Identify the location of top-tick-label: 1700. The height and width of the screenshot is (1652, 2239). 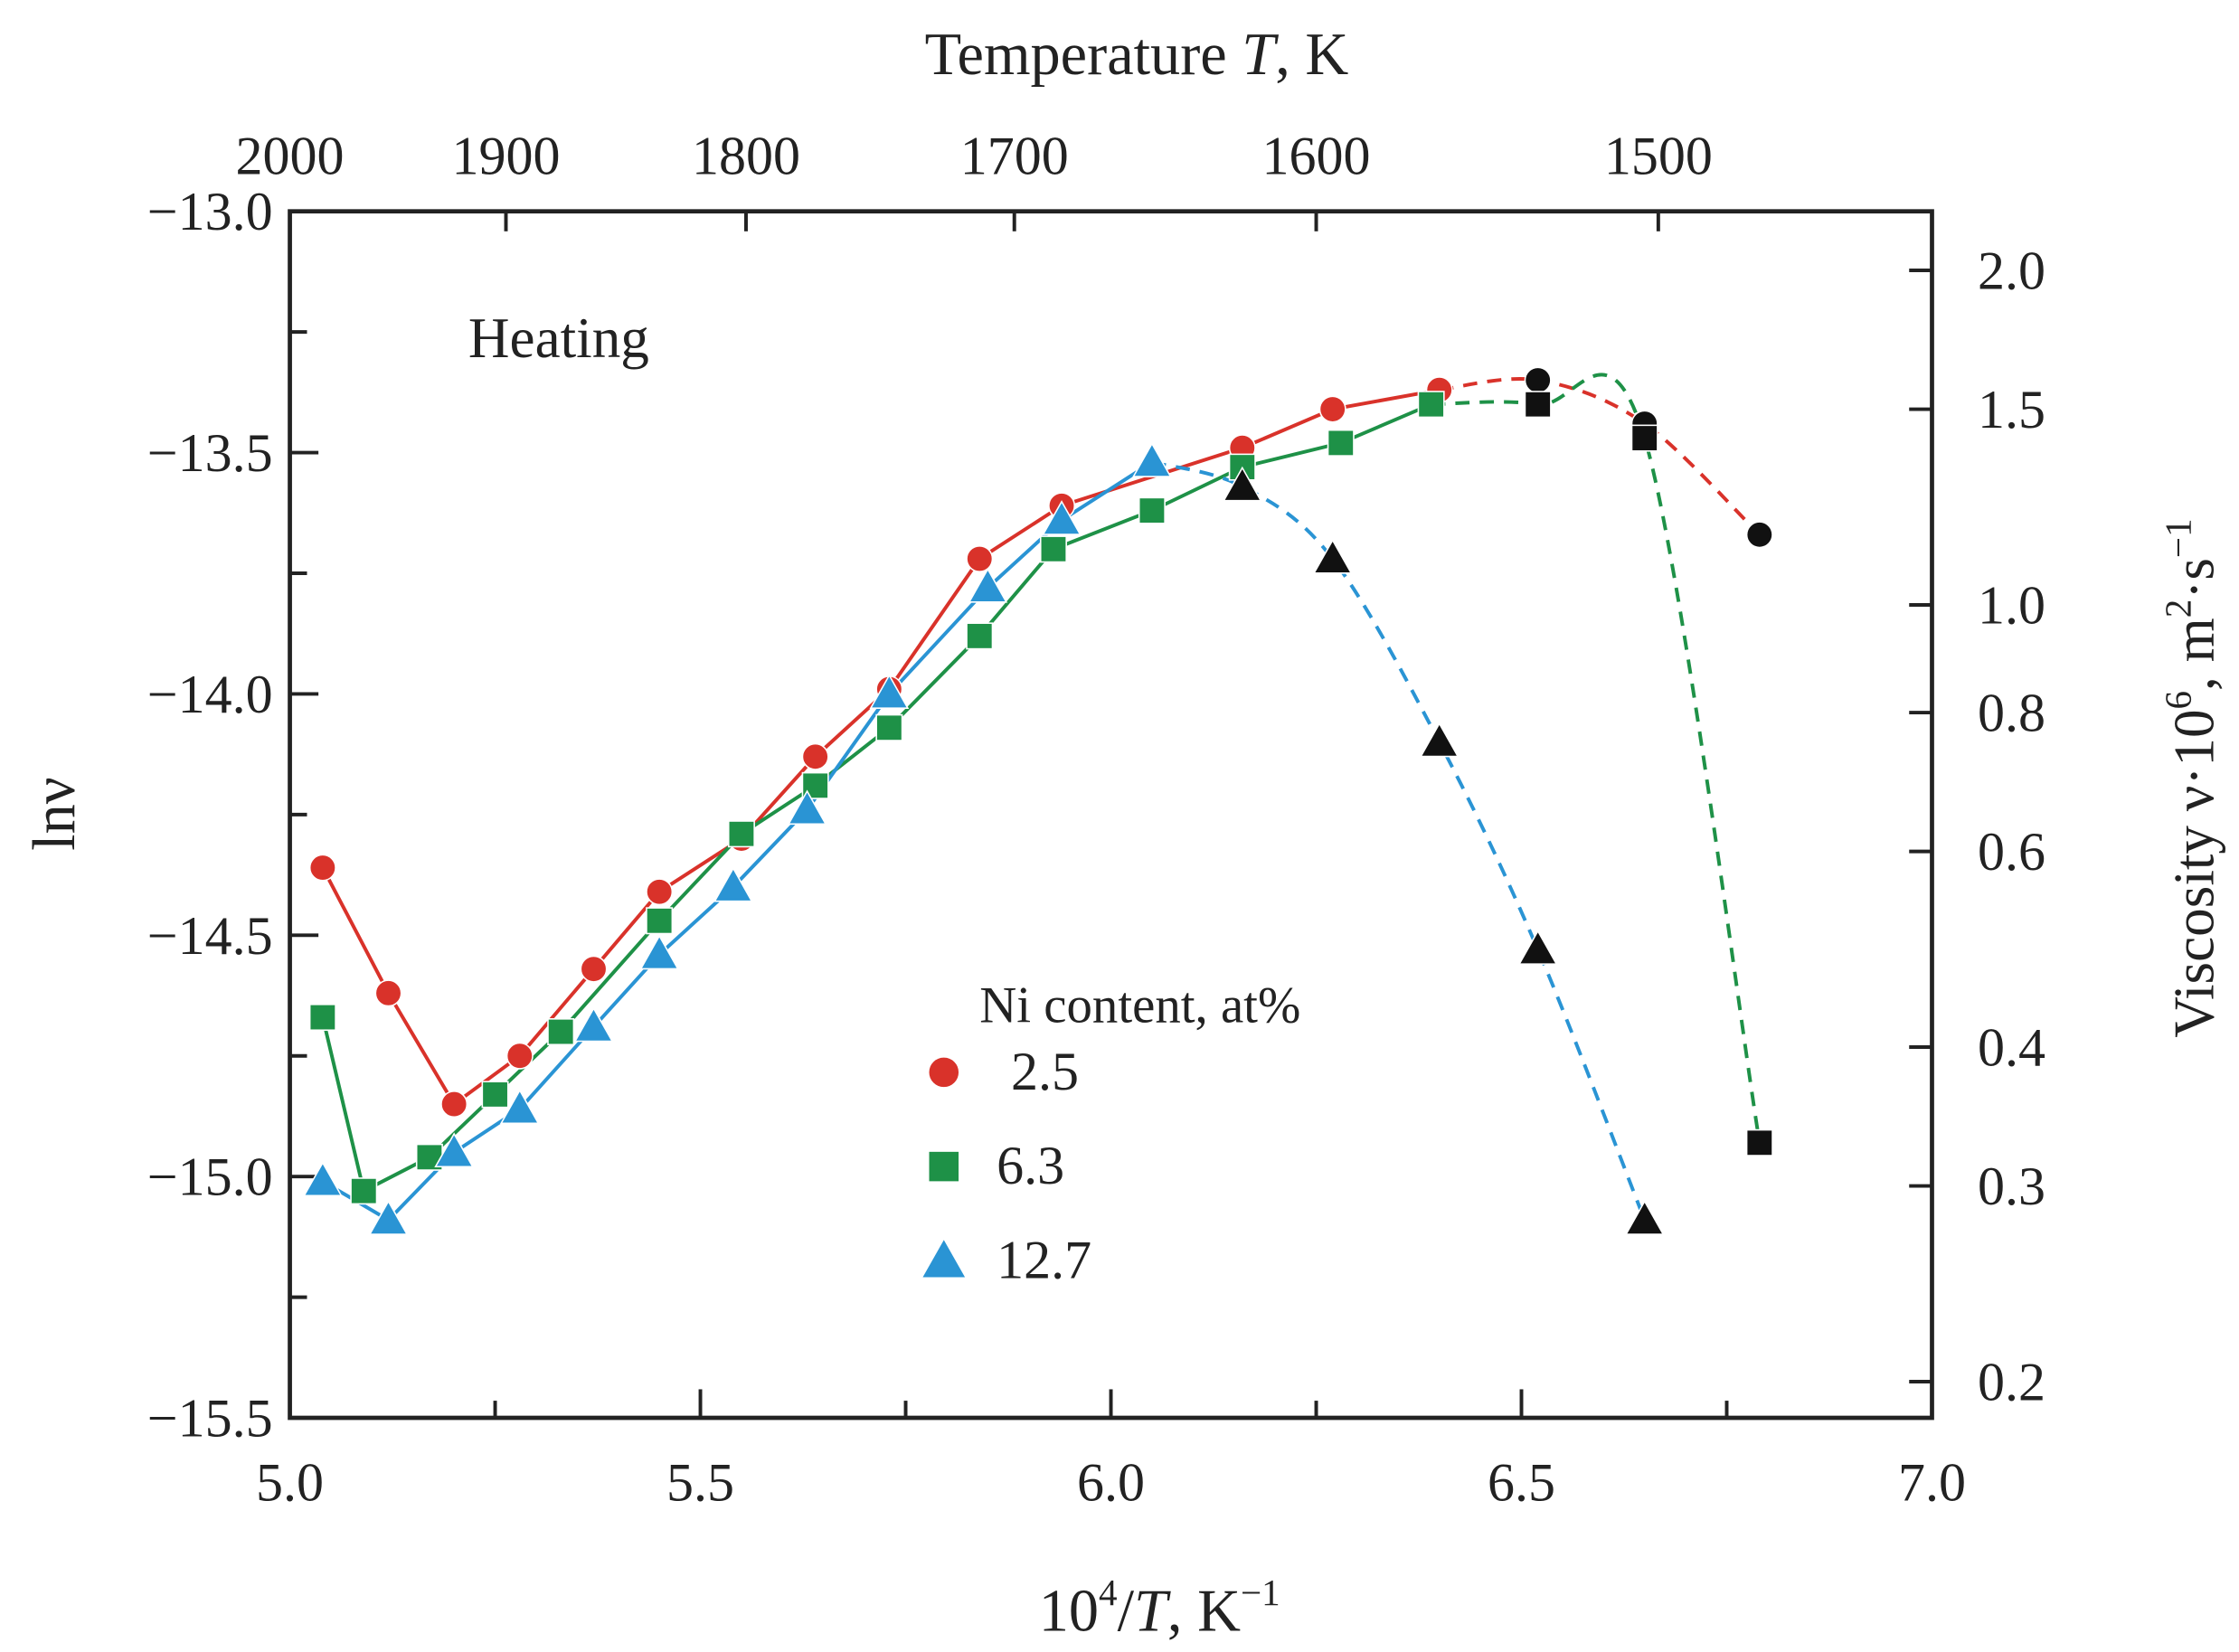
(1014, 156).